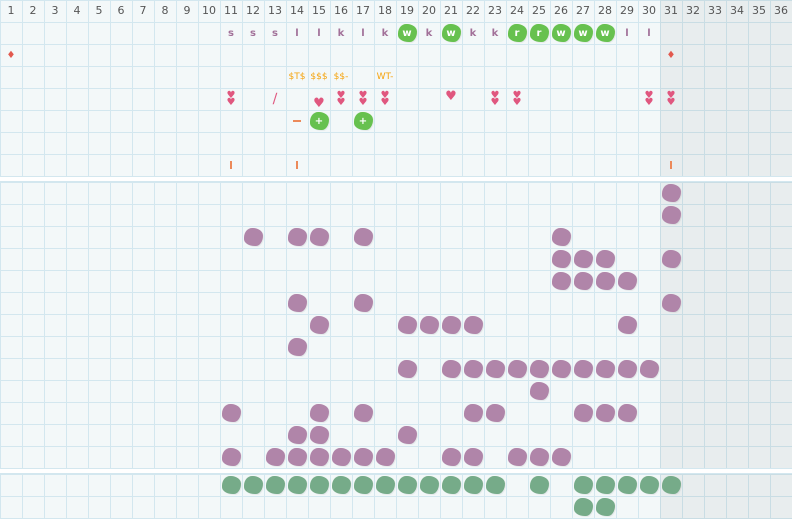 The height and width of the screenshot is (519, 792). What do you see at coordinates (297, 121) in the screenshot?
I see `dash-cell` at bounding box center [297, 121].